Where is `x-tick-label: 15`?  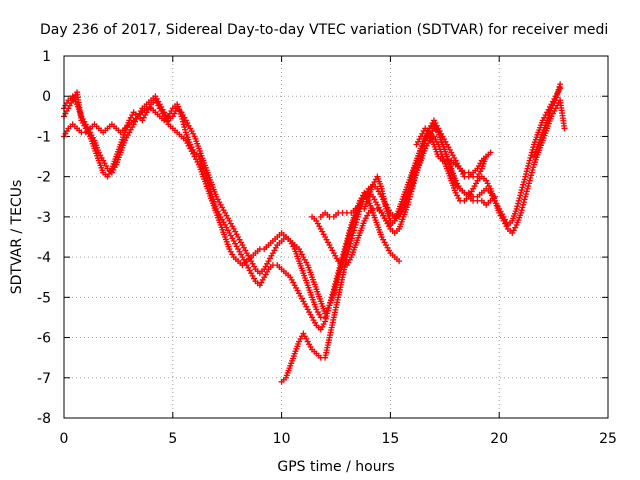
x-tick-label: 15 is located at coordinates (390, 439).